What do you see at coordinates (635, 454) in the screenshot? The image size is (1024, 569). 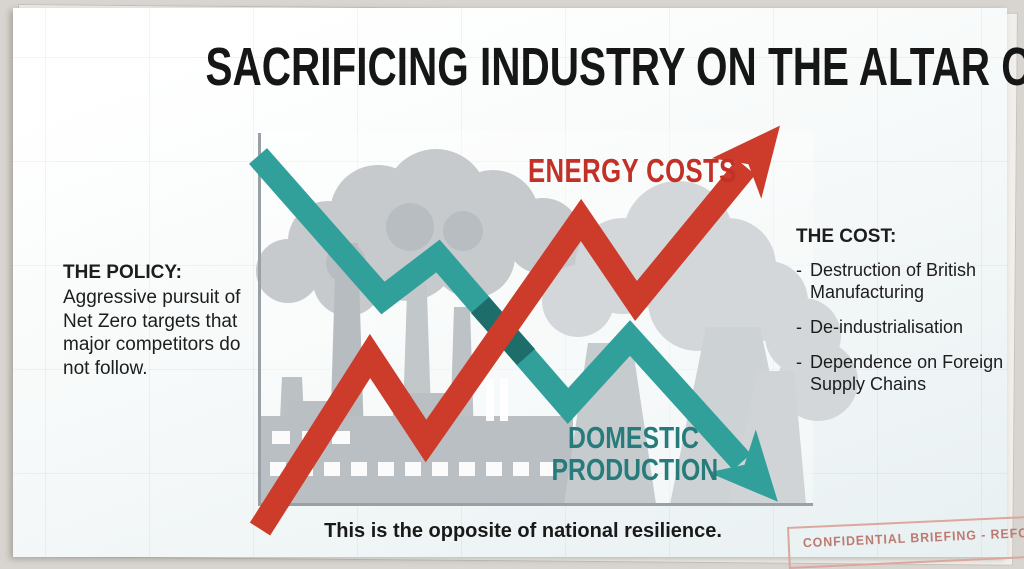 I see `domestic-production-label: DOMESTIC PRODUCTION` at bounding box center [635, 454].